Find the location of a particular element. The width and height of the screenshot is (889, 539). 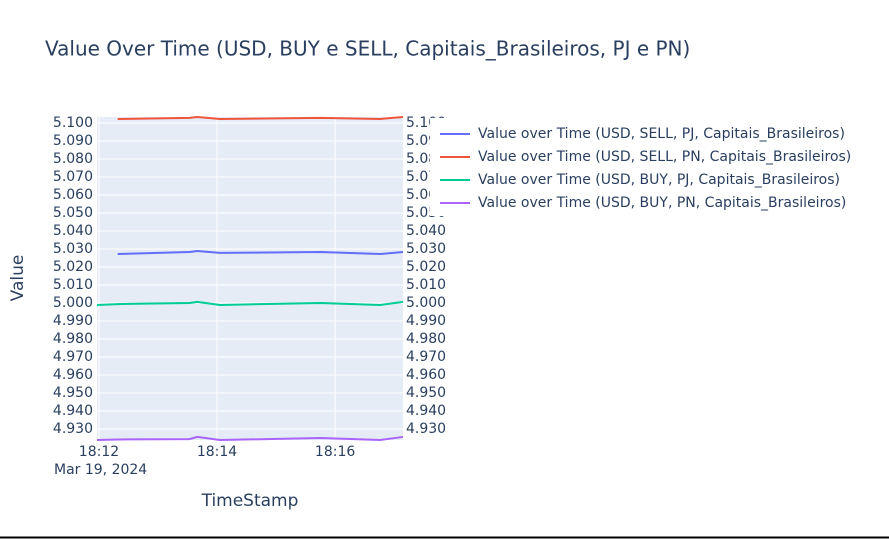

y2-tick-label: 4.930 is located at coordinates (426, 429).